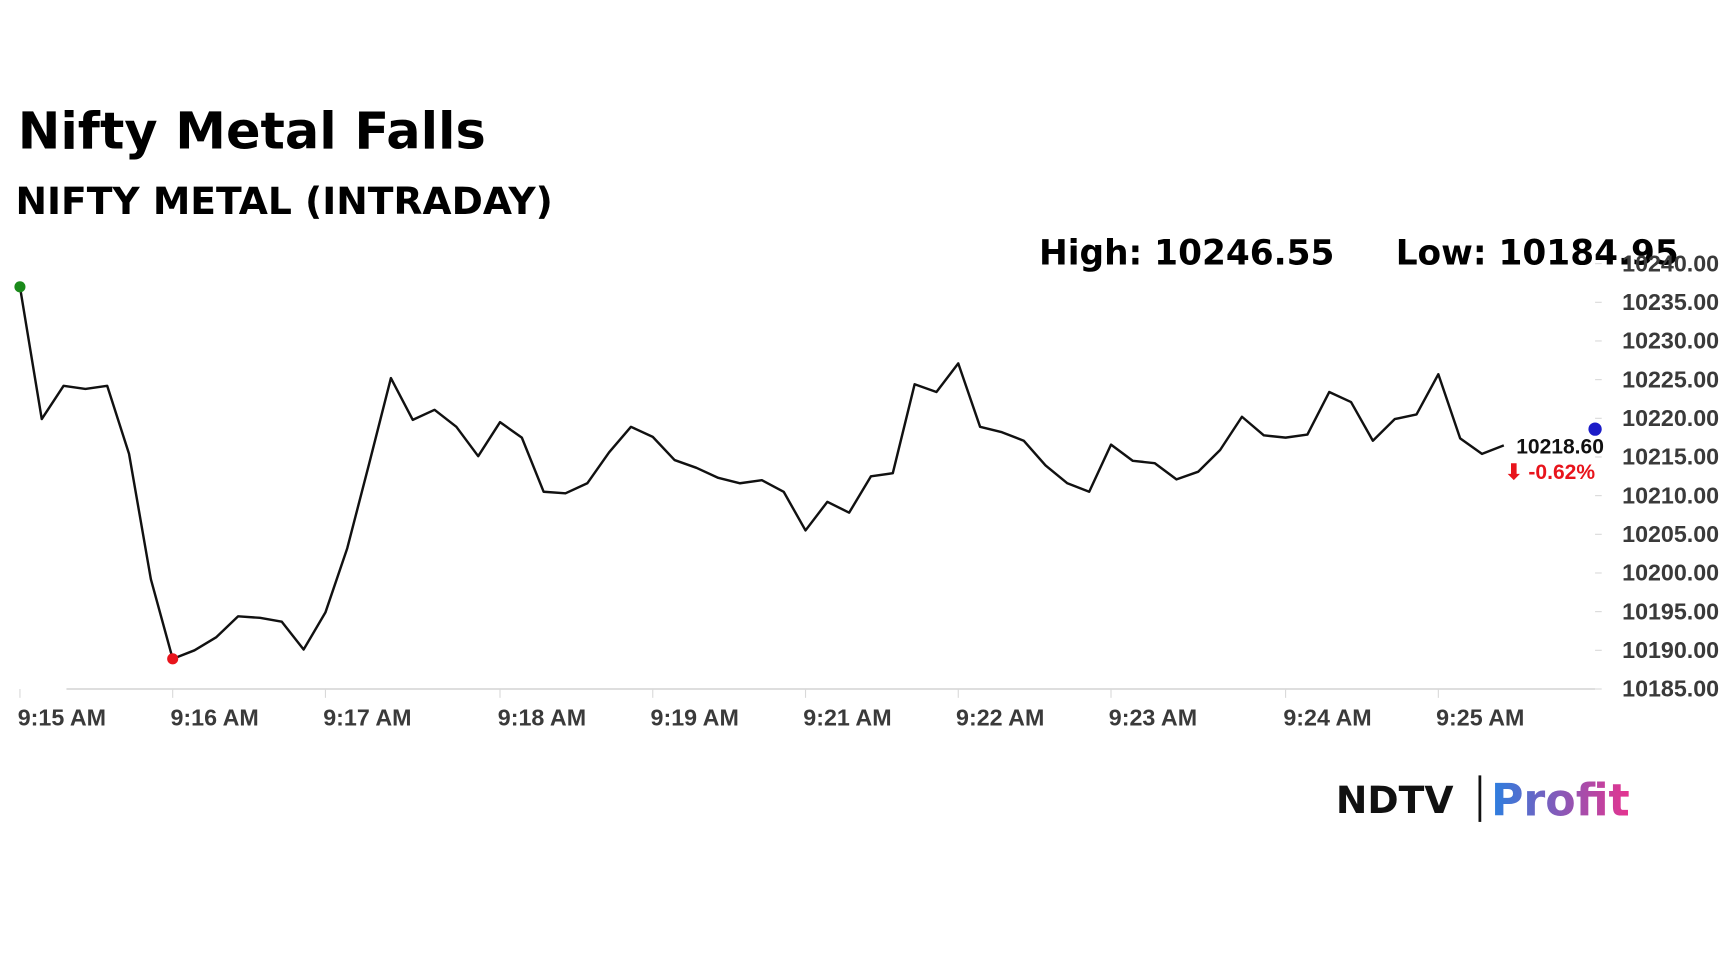  What do you see at coordinates (1670, 573) in the screenshot?
I see `y-tick-label: 10200.00` at bounding box center [1670, 573].